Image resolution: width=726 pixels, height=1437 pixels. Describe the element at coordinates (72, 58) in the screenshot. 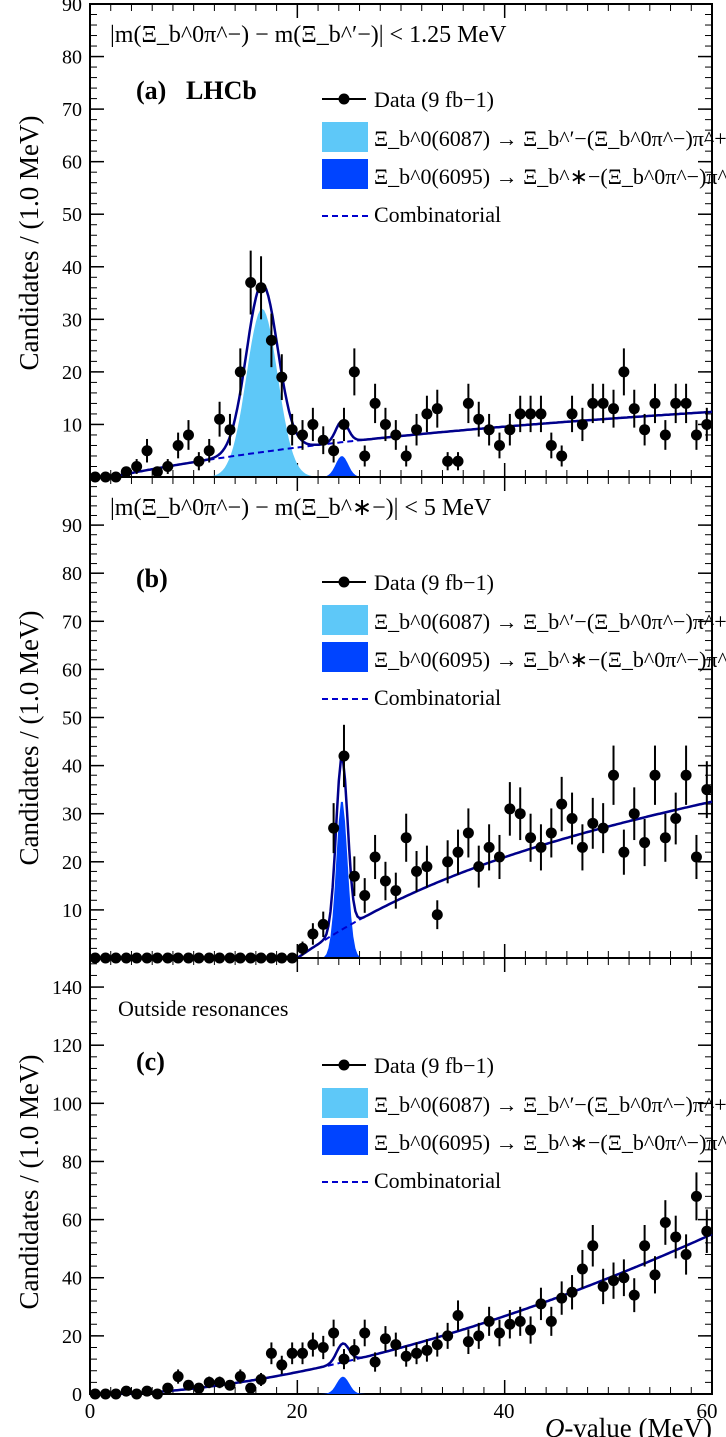

I see `y-tick-label: 80` at that location.